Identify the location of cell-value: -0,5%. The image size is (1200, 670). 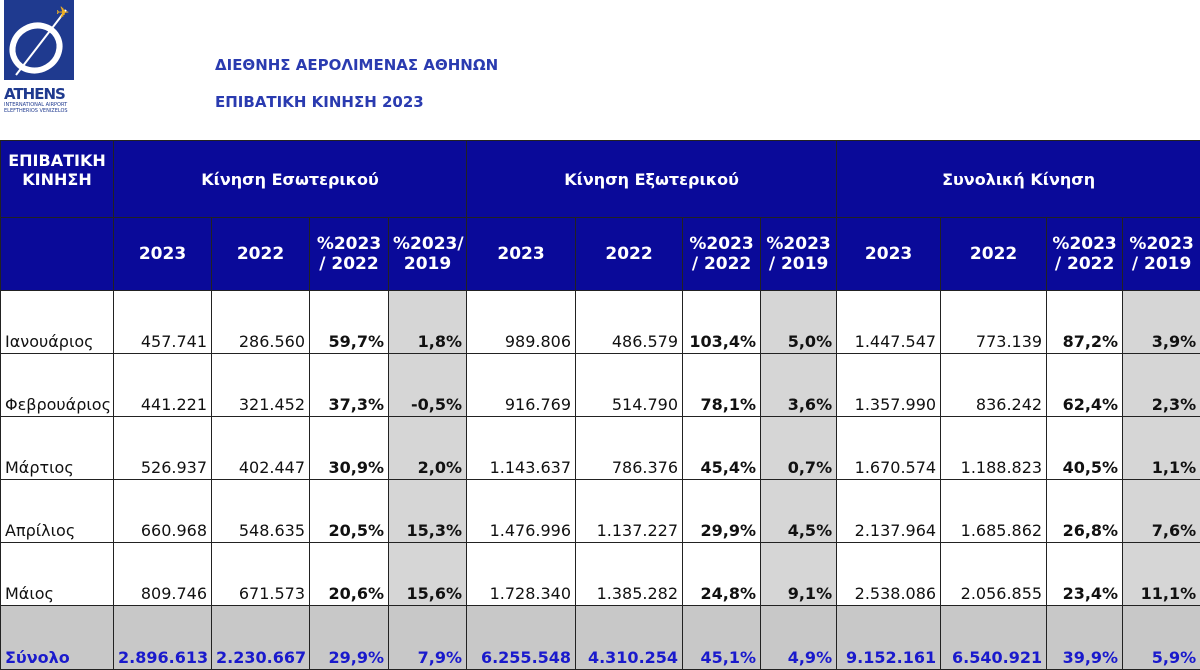
(428, 385).